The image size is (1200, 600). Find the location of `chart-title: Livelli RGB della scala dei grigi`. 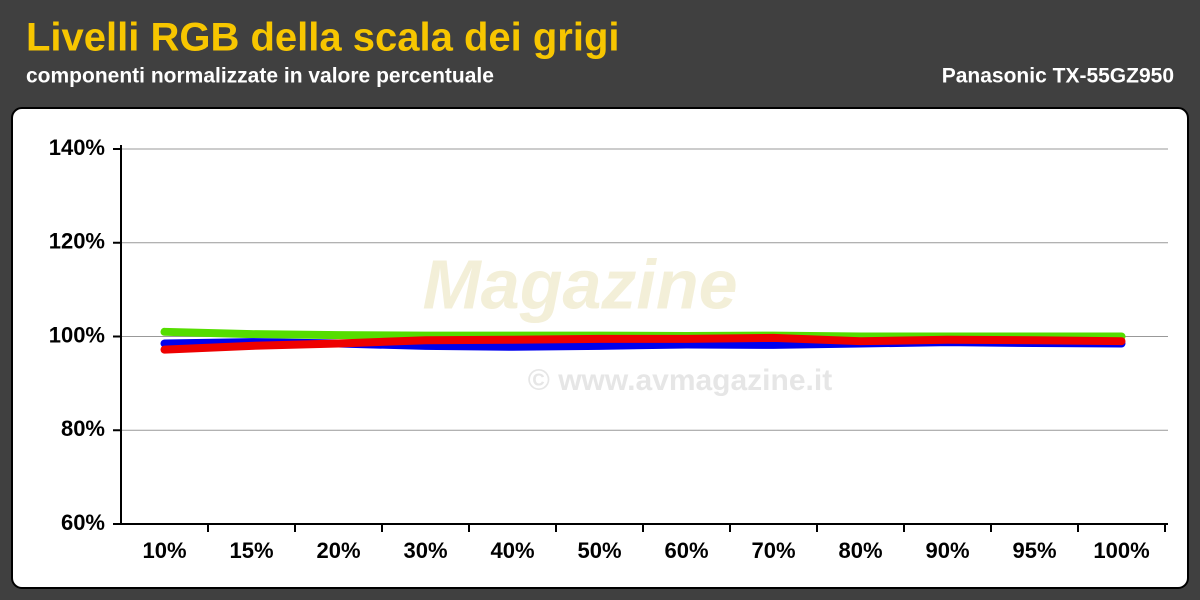

chart-title: Livelli RGB della scala dei grigi is located at coordinates (323, 38).